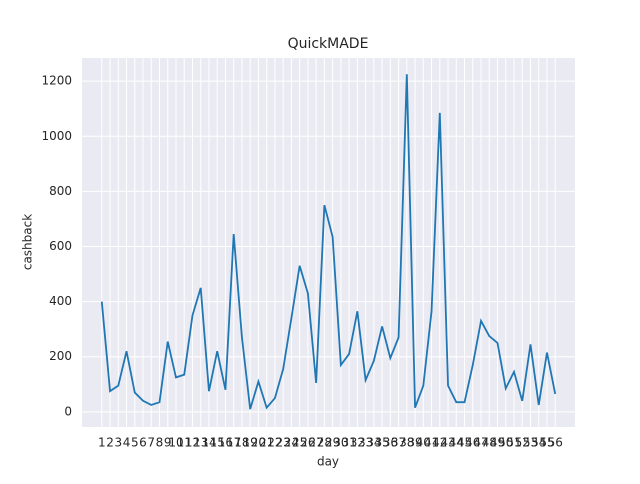 The image size is (640, 484). What do you see at coordinates (555, 443) in the screenshot?
I see `x-tick-label: 56` at bounding box center [555, 443].